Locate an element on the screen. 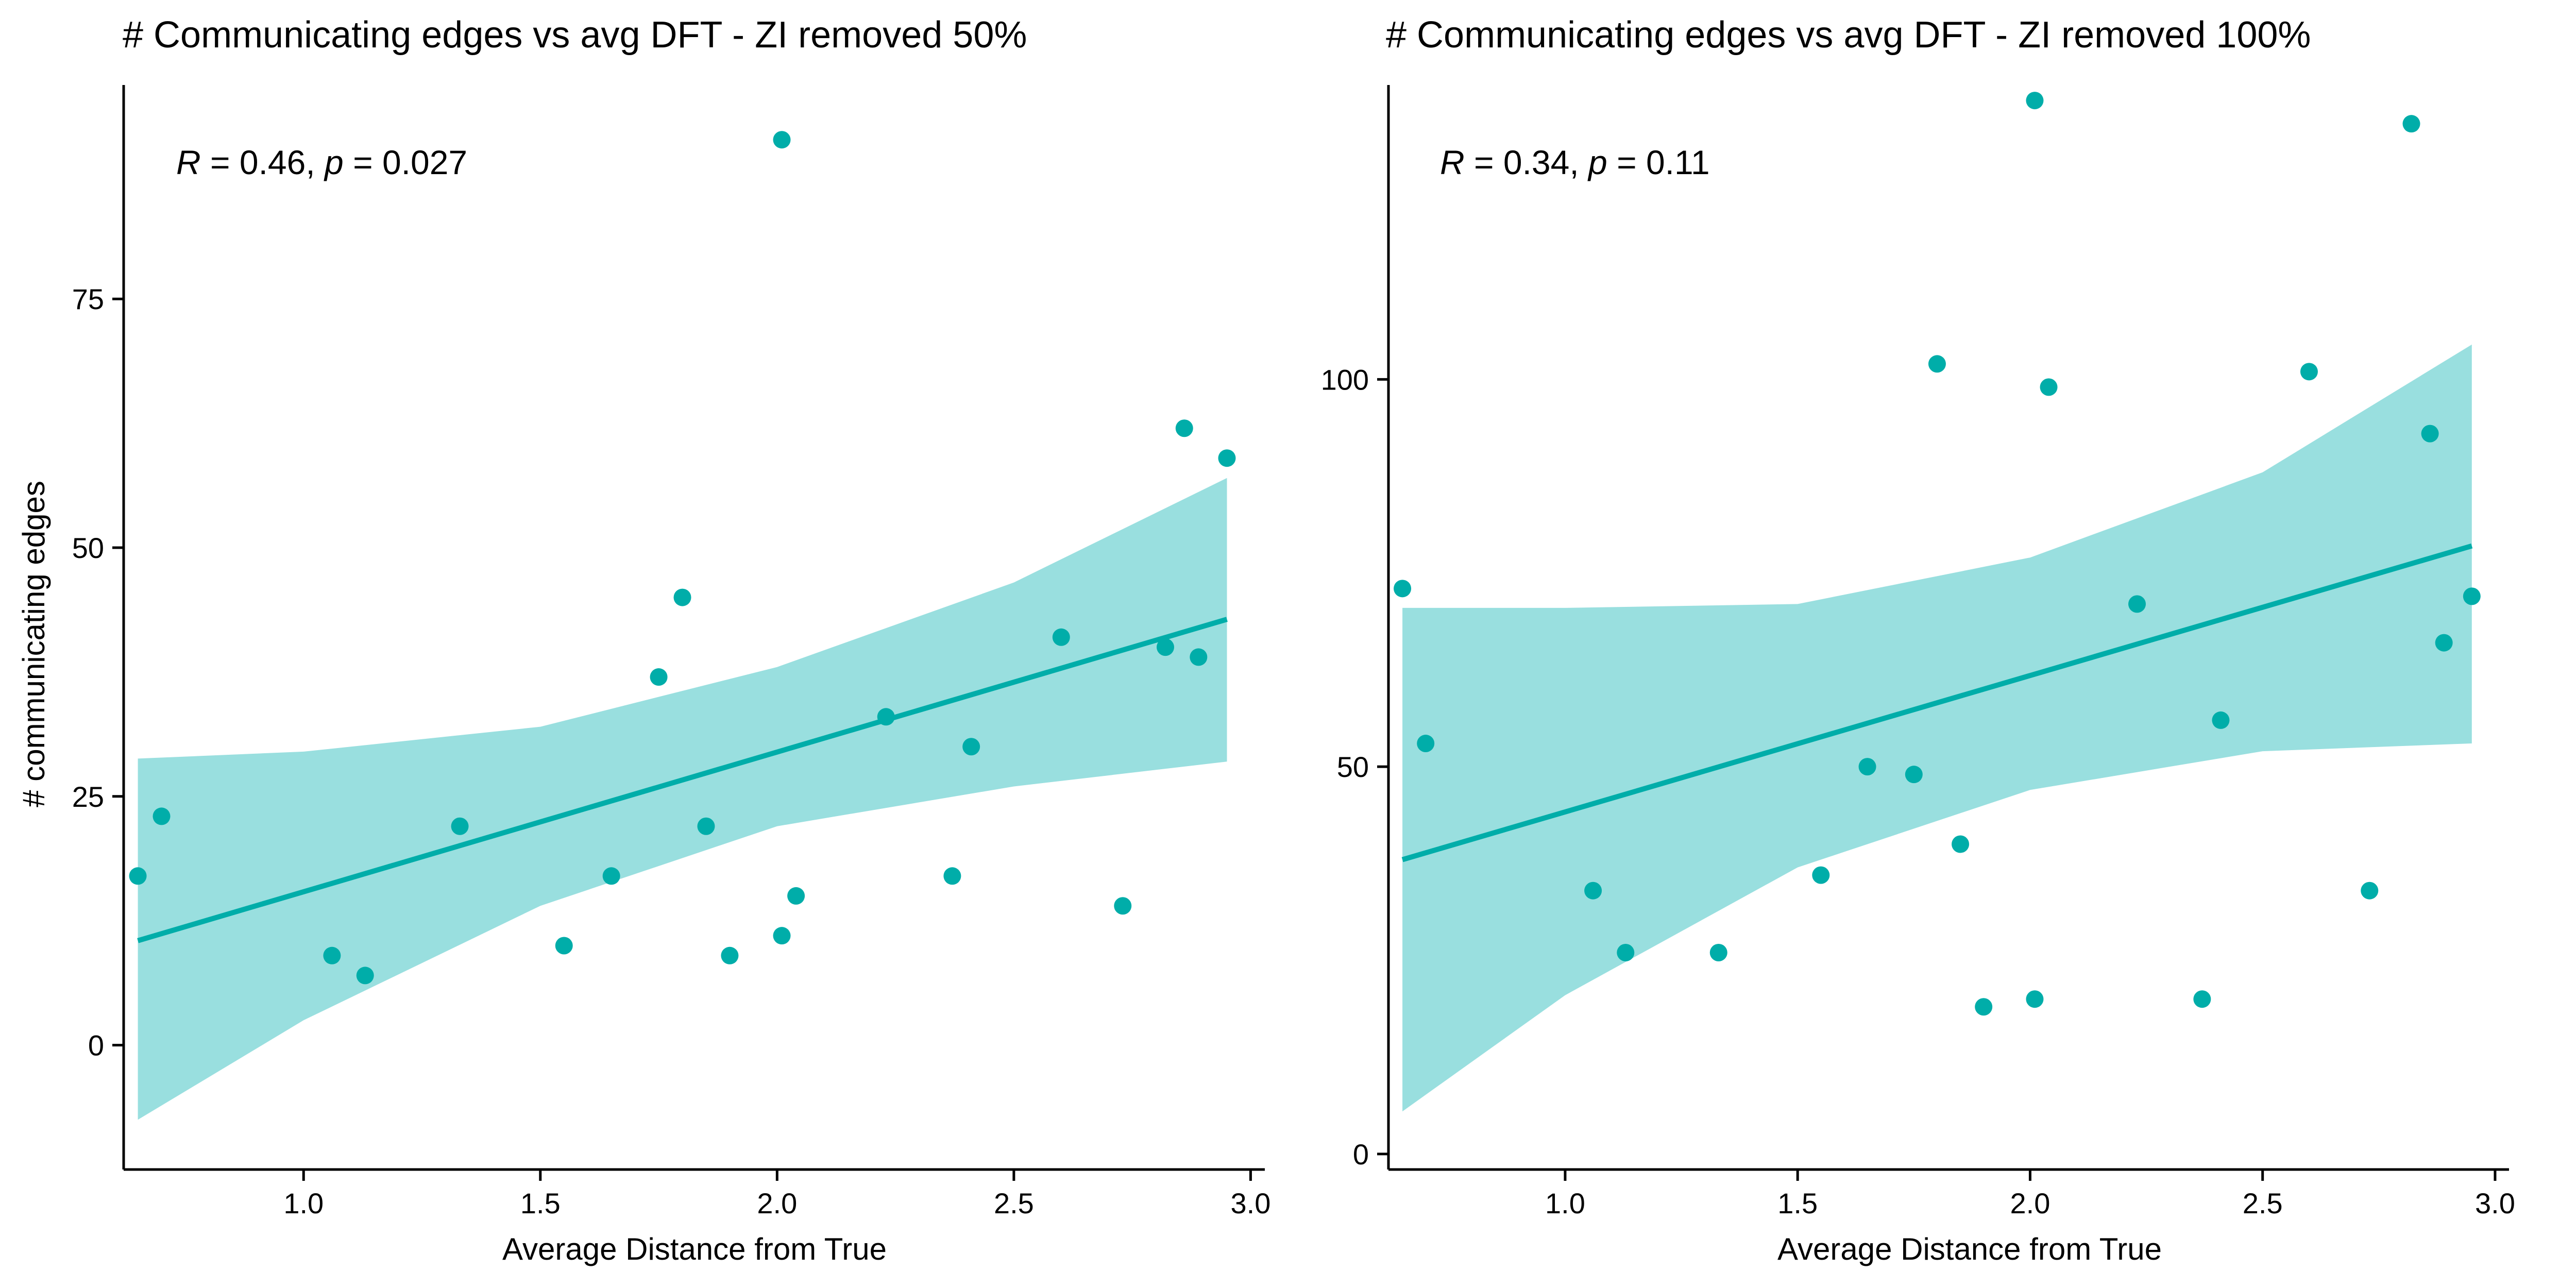 This screenshot has width=2576, height=1288. y-tick-label: 100 is located at coordinates (1345, 379).